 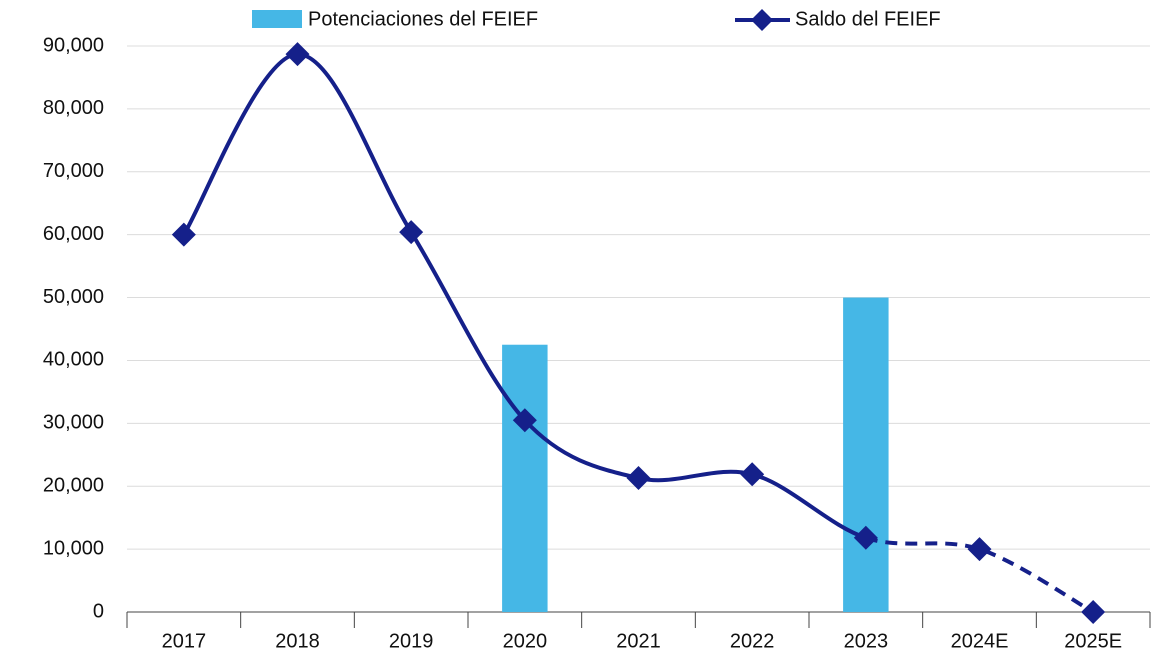 I want to click on legend-marker, so click(x=762, y=20).